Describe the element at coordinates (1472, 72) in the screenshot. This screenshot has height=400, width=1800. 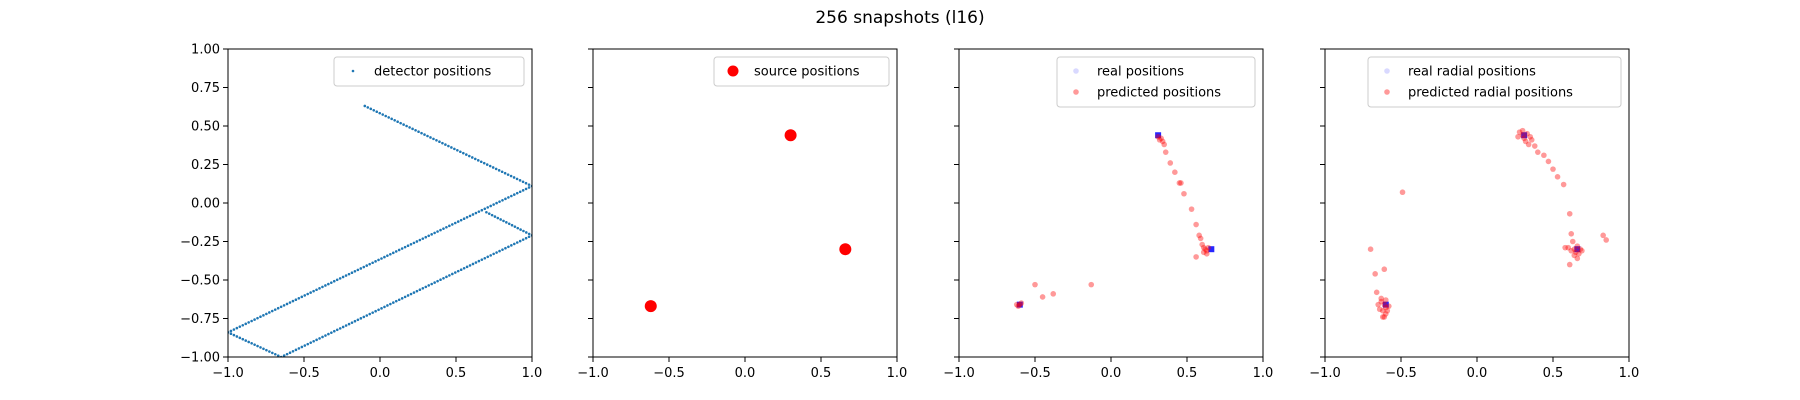
I see `legend-label: real radial positions` at that location.